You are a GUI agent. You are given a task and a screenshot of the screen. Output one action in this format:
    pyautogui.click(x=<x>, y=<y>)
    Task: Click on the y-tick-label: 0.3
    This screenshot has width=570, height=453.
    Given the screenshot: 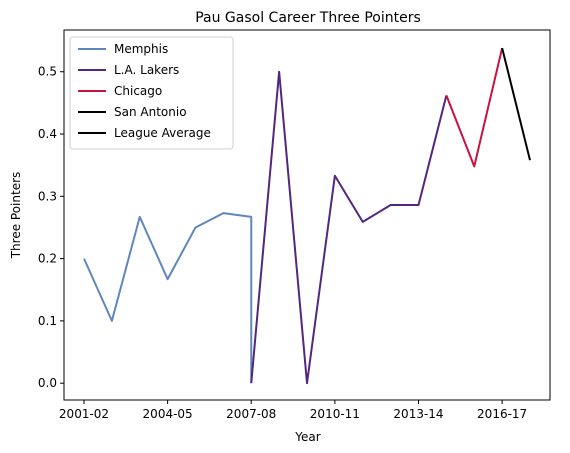 What is the action you would take?
    pyautogui.click(x=47, y=196)
    